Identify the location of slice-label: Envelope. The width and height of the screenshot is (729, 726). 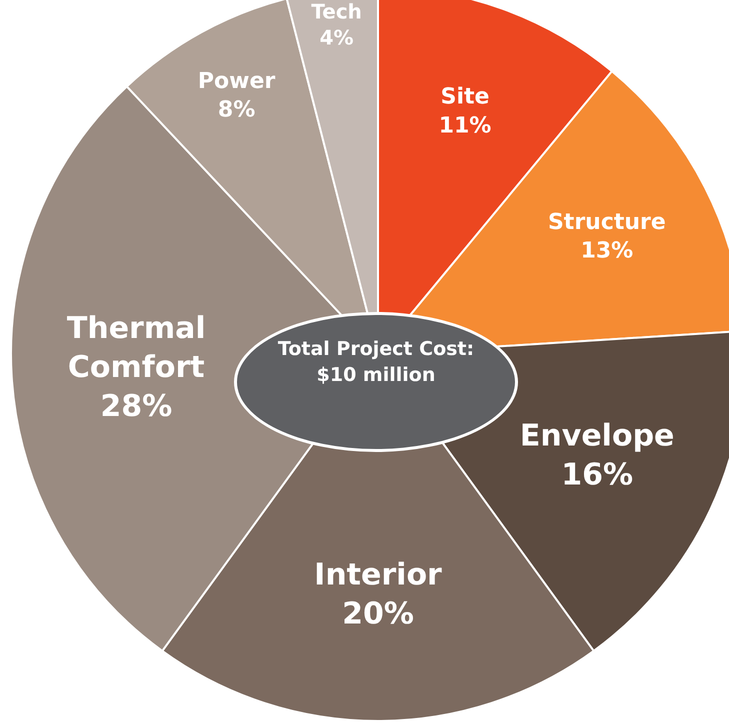
(597, 436).